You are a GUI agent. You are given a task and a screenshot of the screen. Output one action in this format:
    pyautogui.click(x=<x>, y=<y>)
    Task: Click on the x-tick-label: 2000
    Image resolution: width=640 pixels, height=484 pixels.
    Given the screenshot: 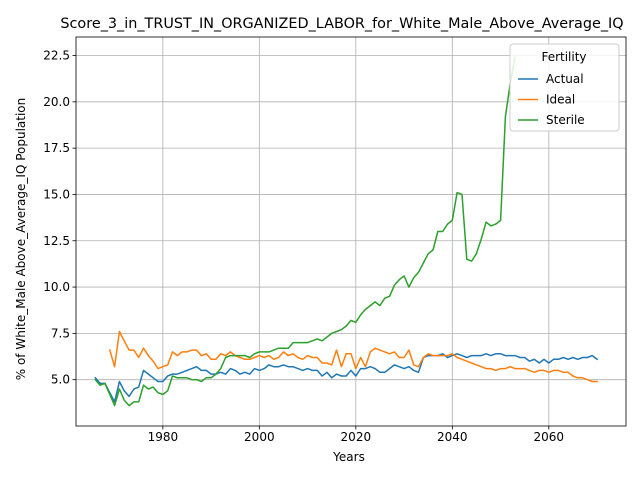 What is the action you would take?
    pyautogui.click(x=259, y=437)
    